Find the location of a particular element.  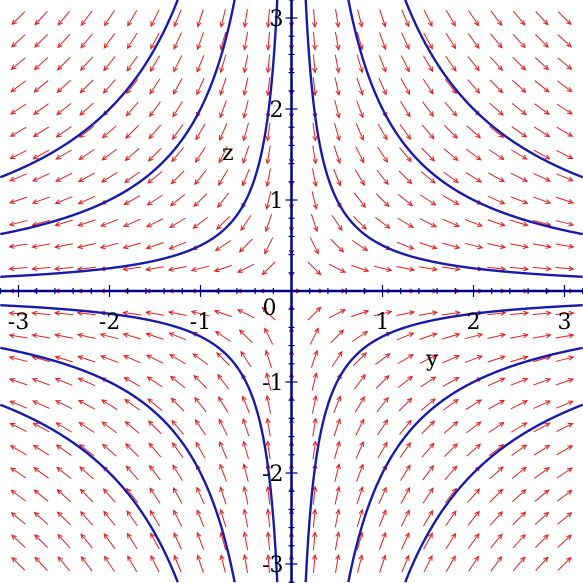

y-tick-label: -2 is located at coordinates (272, 474).